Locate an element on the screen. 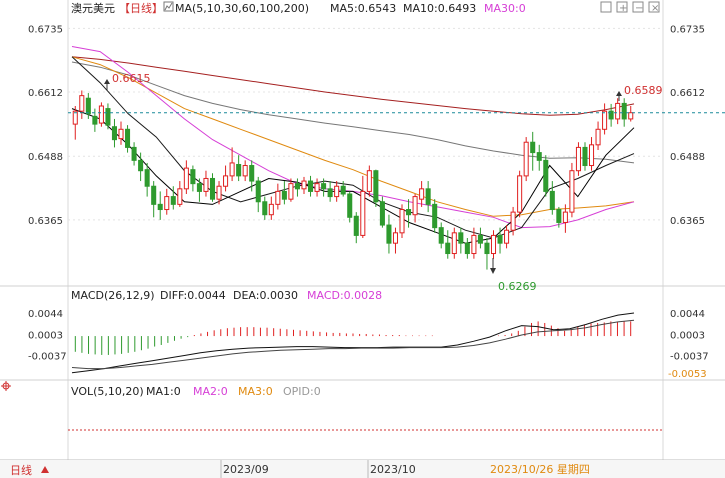 The height and width of the screenshot is (478, 725). macd-axis-right: 0.0044 0.0003 -0.0037 is located at coordinates (689, 335).